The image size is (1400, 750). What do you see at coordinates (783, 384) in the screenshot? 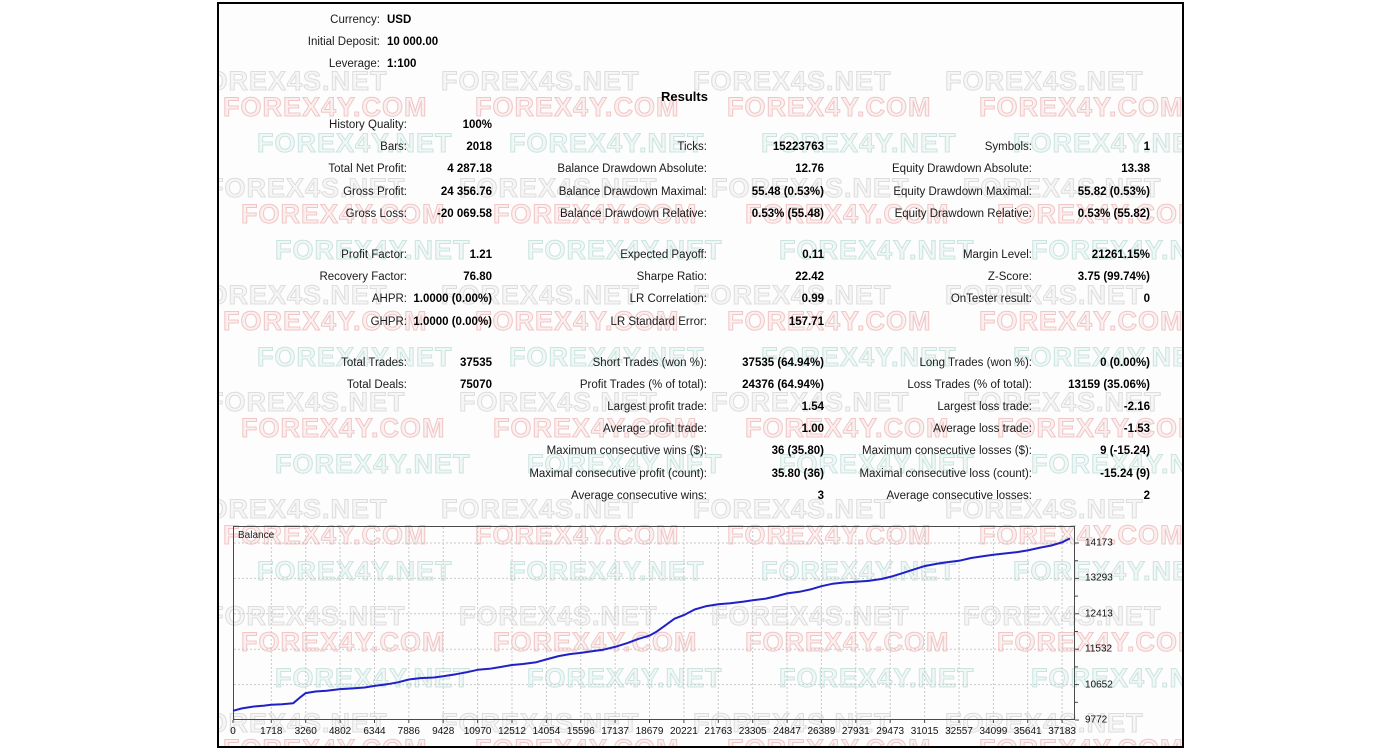
I see `stat-value: 24376 (64.94%)` at bounding box center [783, 384].